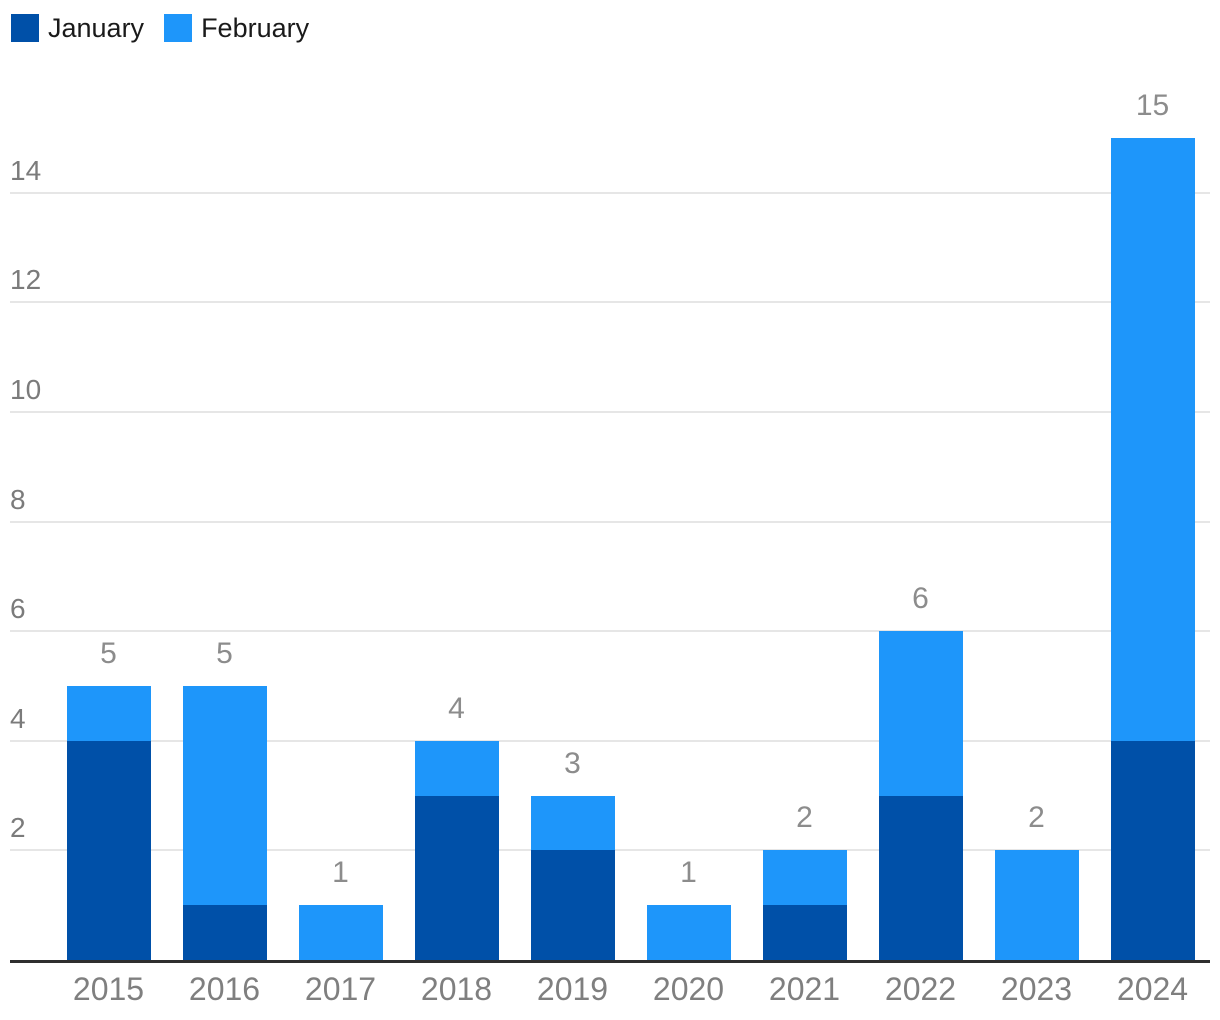 This screenshot has height=1020, width=1220. Describe the element at coordinates (920, 713) in the screenshot. I see `bar-2022-february` at that location.